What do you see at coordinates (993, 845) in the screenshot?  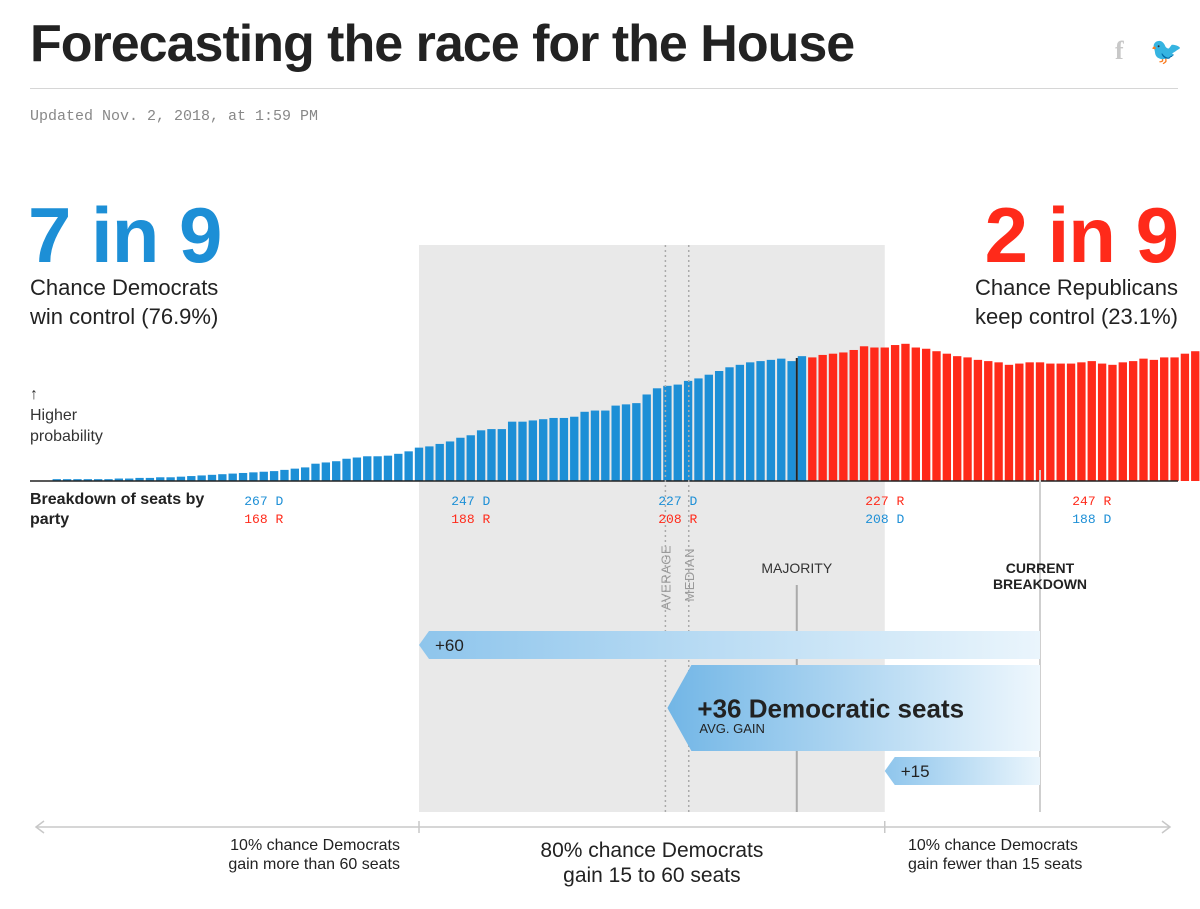 I see `bottom-right-line1: 10% chance Democrats` at bounding box center [993, 845].